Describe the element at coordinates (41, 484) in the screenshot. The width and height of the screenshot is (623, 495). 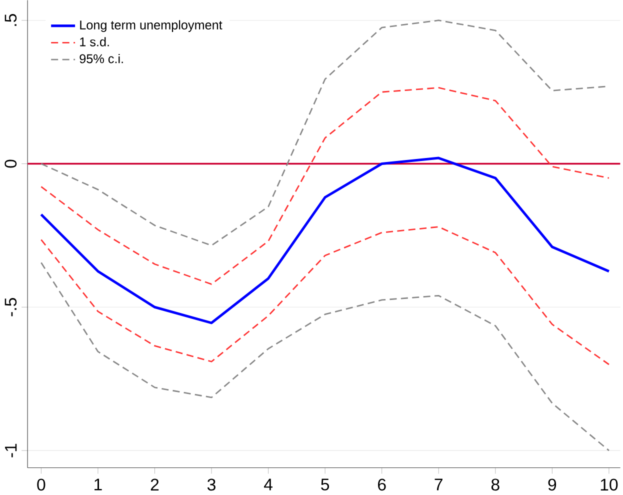
I see `x-tick-label: 0` at that location.